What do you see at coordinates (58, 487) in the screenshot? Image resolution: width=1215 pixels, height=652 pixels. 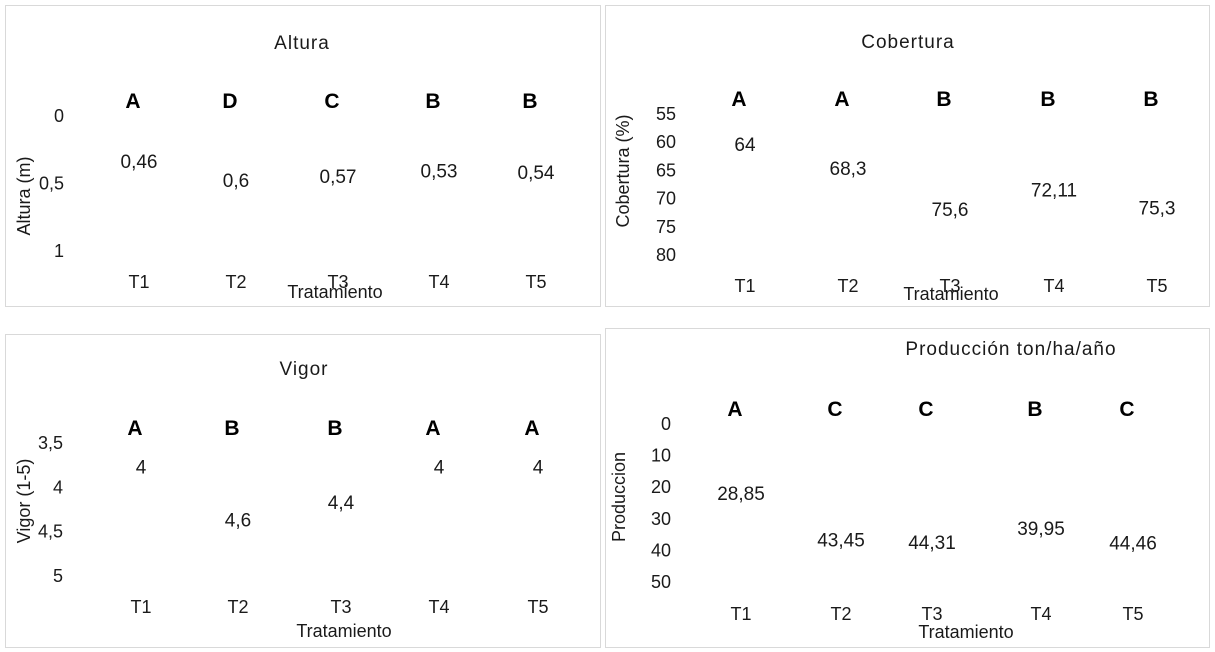 I see `y-tick-label: 4` at bounding box center [58, 487].